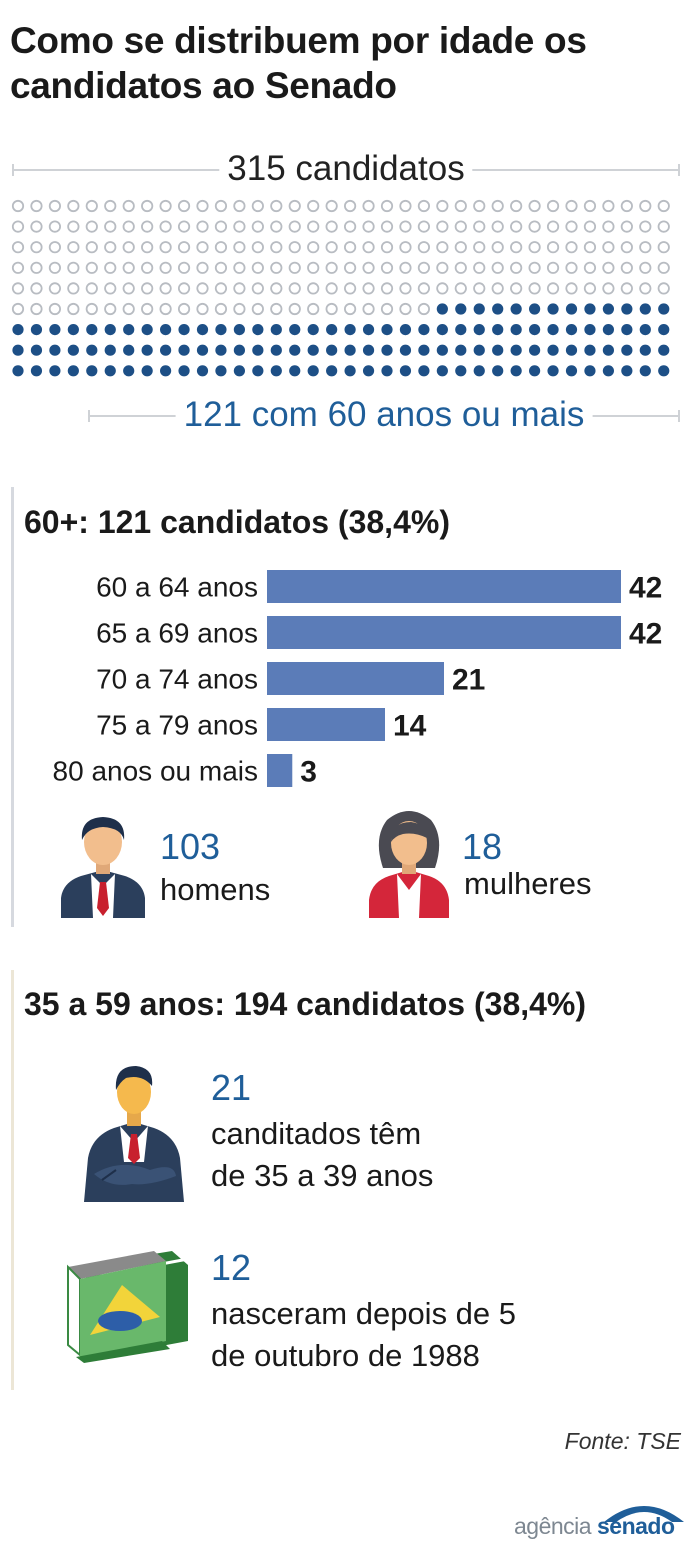 This screenshot has width=693, height=1560. I want to click on stat2-count: 12, so click(231, 1267).